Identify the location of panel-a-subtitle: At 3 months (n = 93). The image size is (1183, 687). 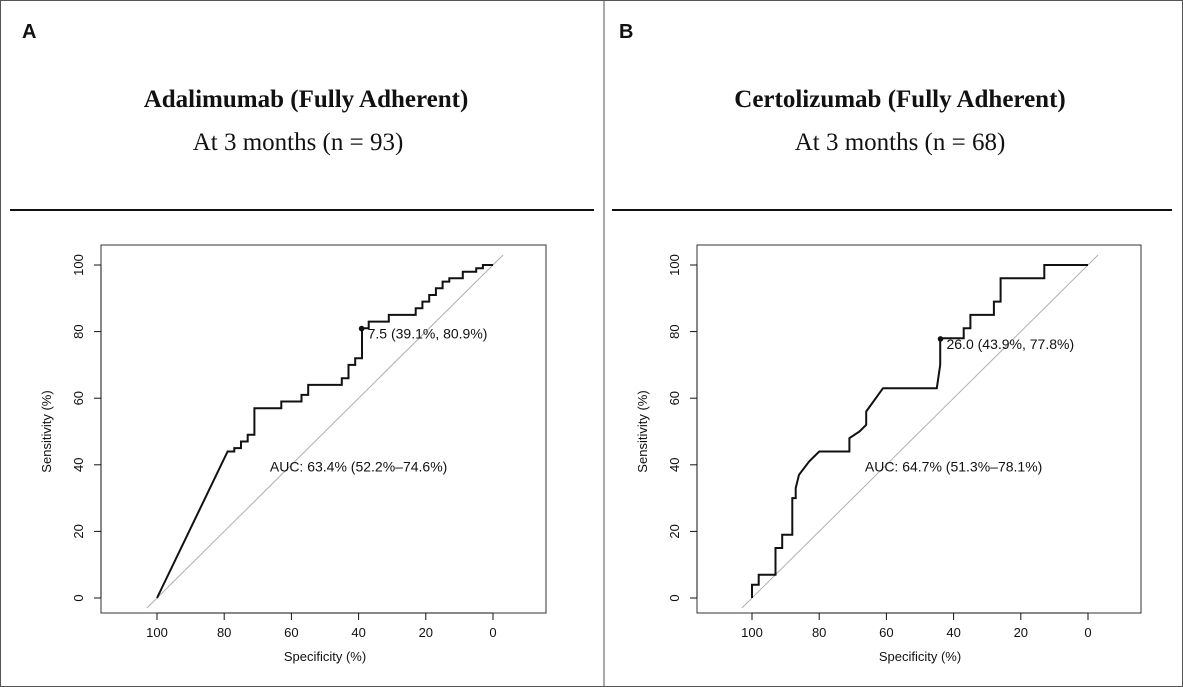
(298, 142).